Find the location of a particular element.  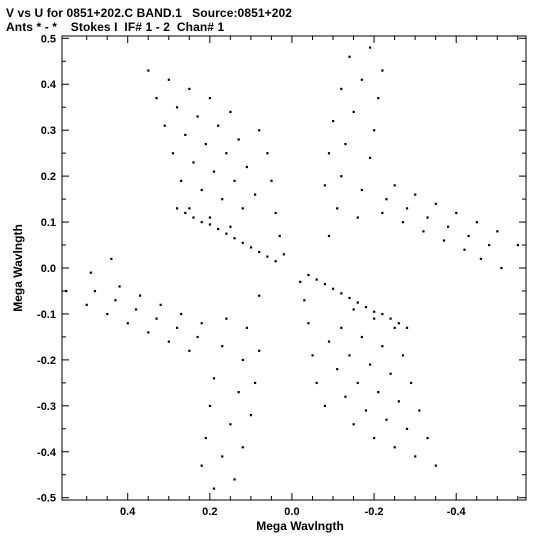

y-tick-label: 0.5 is located at coordinates (48, 39).